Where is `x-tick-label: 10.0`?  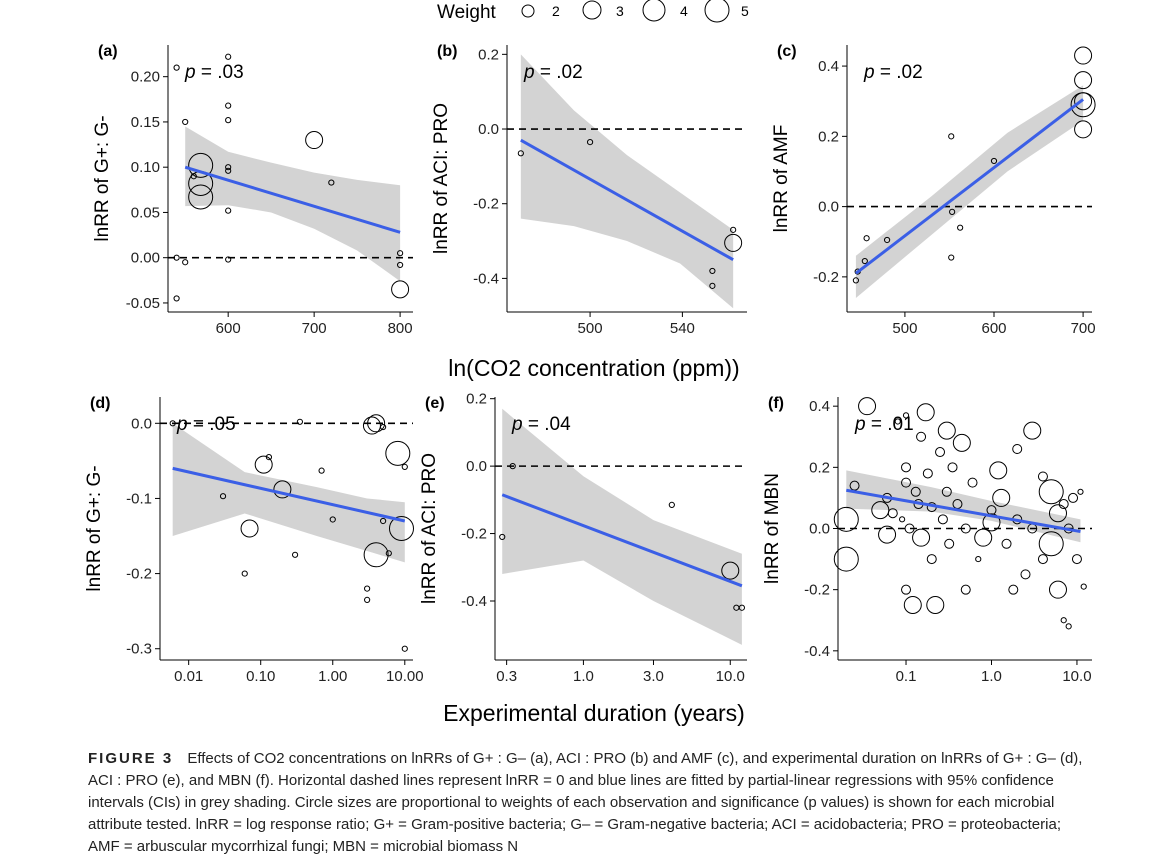 x-tick-label: 10.0 is located at coordinates (1076, 676).